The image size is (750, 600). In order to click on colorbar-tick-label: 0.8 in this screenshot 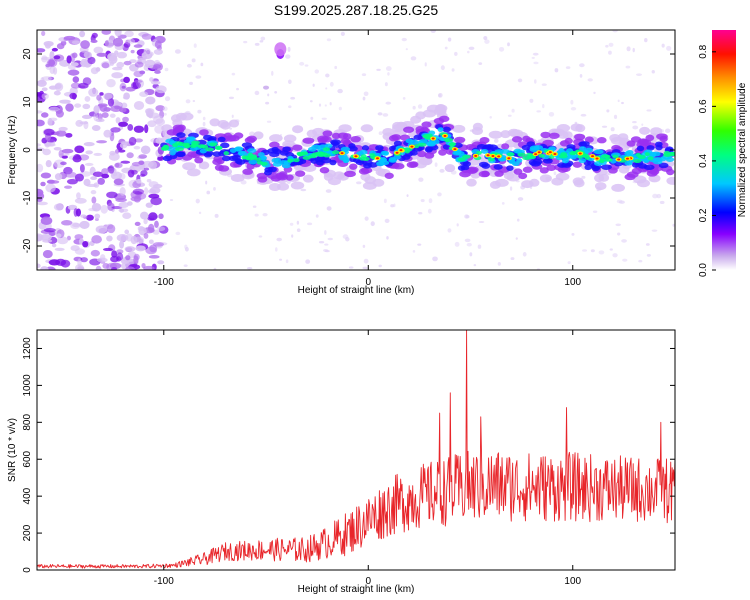, I will do `click(703, 51)`.